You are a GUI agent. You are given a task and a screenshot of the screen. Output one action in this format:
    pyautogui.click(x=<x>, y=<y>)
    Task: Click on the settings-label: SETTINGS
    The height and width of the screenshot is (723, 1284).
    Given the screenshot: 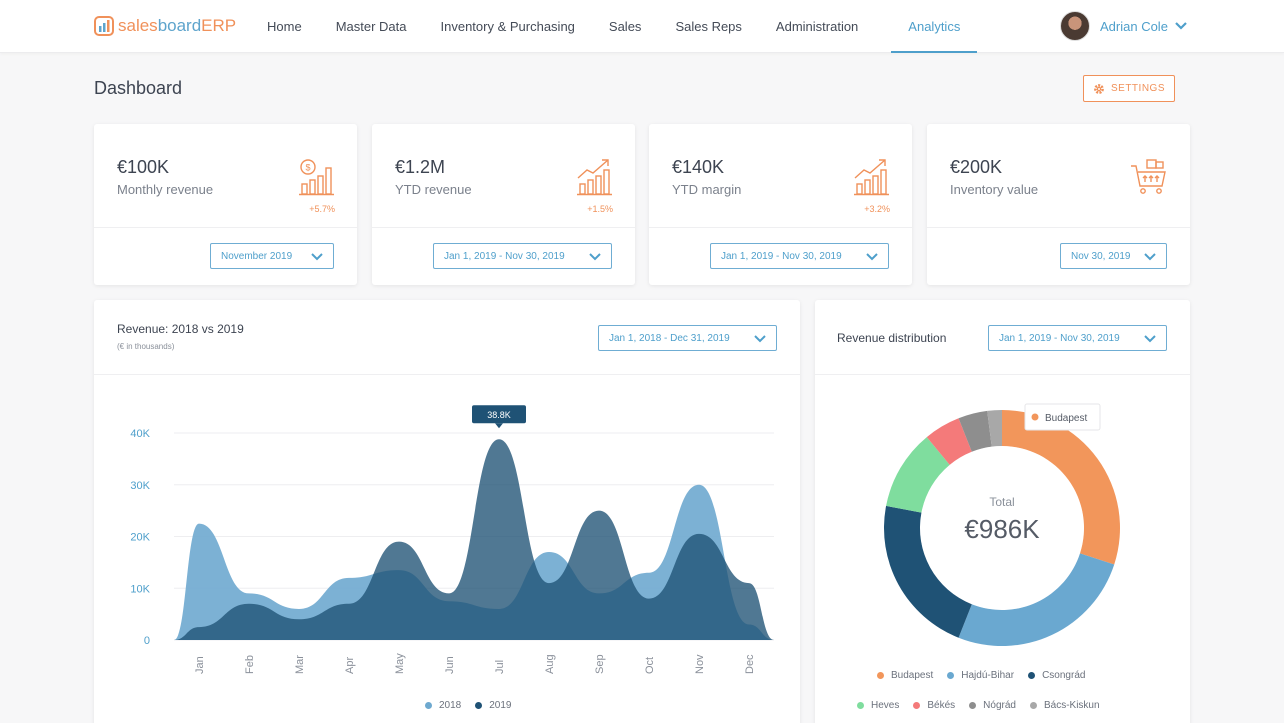 What is the action you would take?
    pyautogui.click(x=1137, y=88)
    